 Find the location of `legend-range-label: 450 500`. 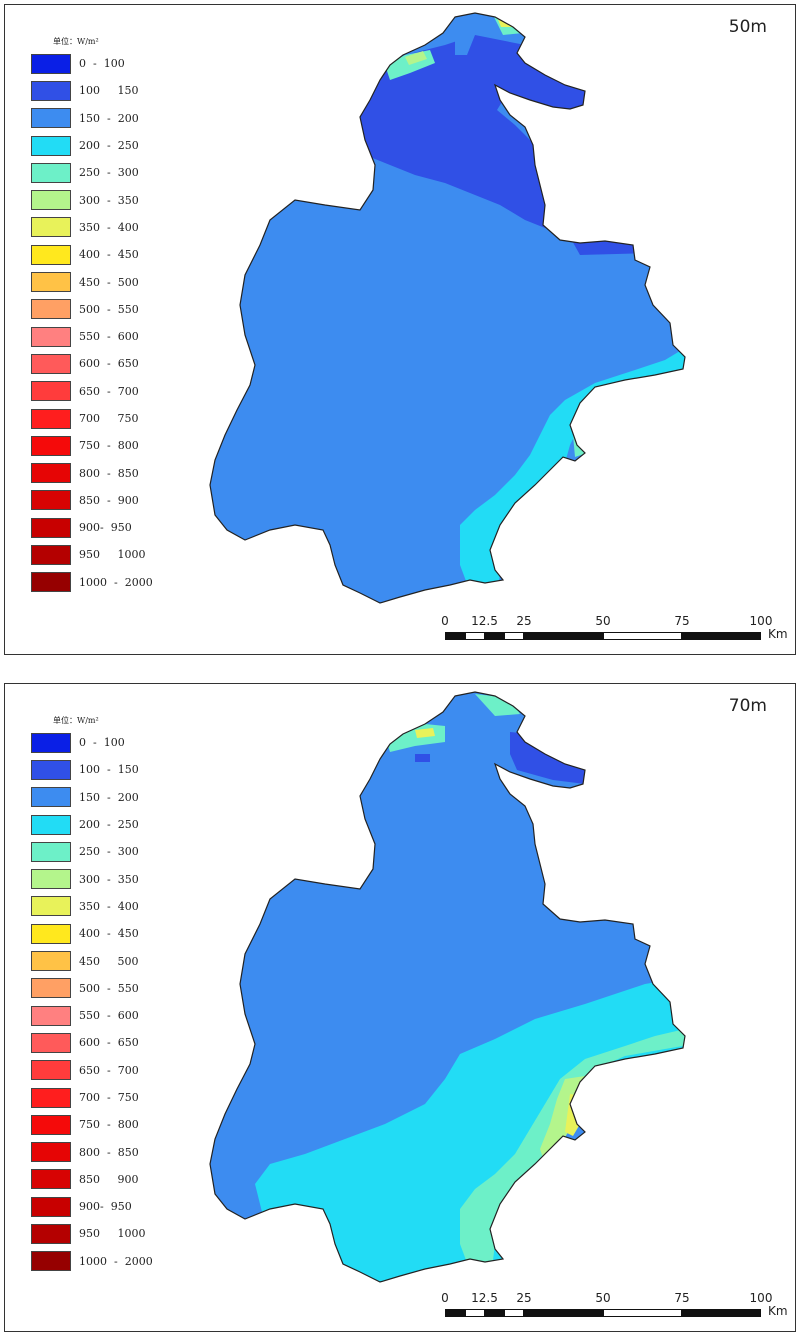

legend-range-label: 450 500 is located at coordinates (109, 961).